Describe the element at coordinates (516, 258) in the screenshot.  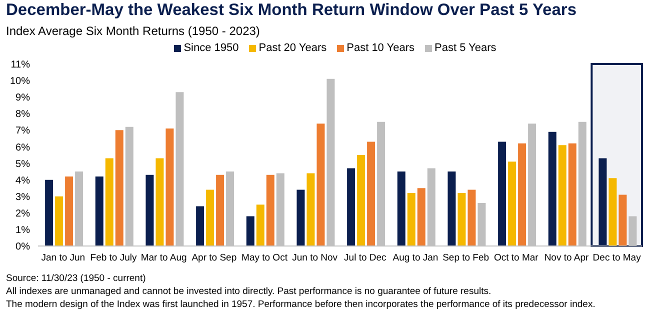
I see `x-tick-label: Oct to Mar` at that location.